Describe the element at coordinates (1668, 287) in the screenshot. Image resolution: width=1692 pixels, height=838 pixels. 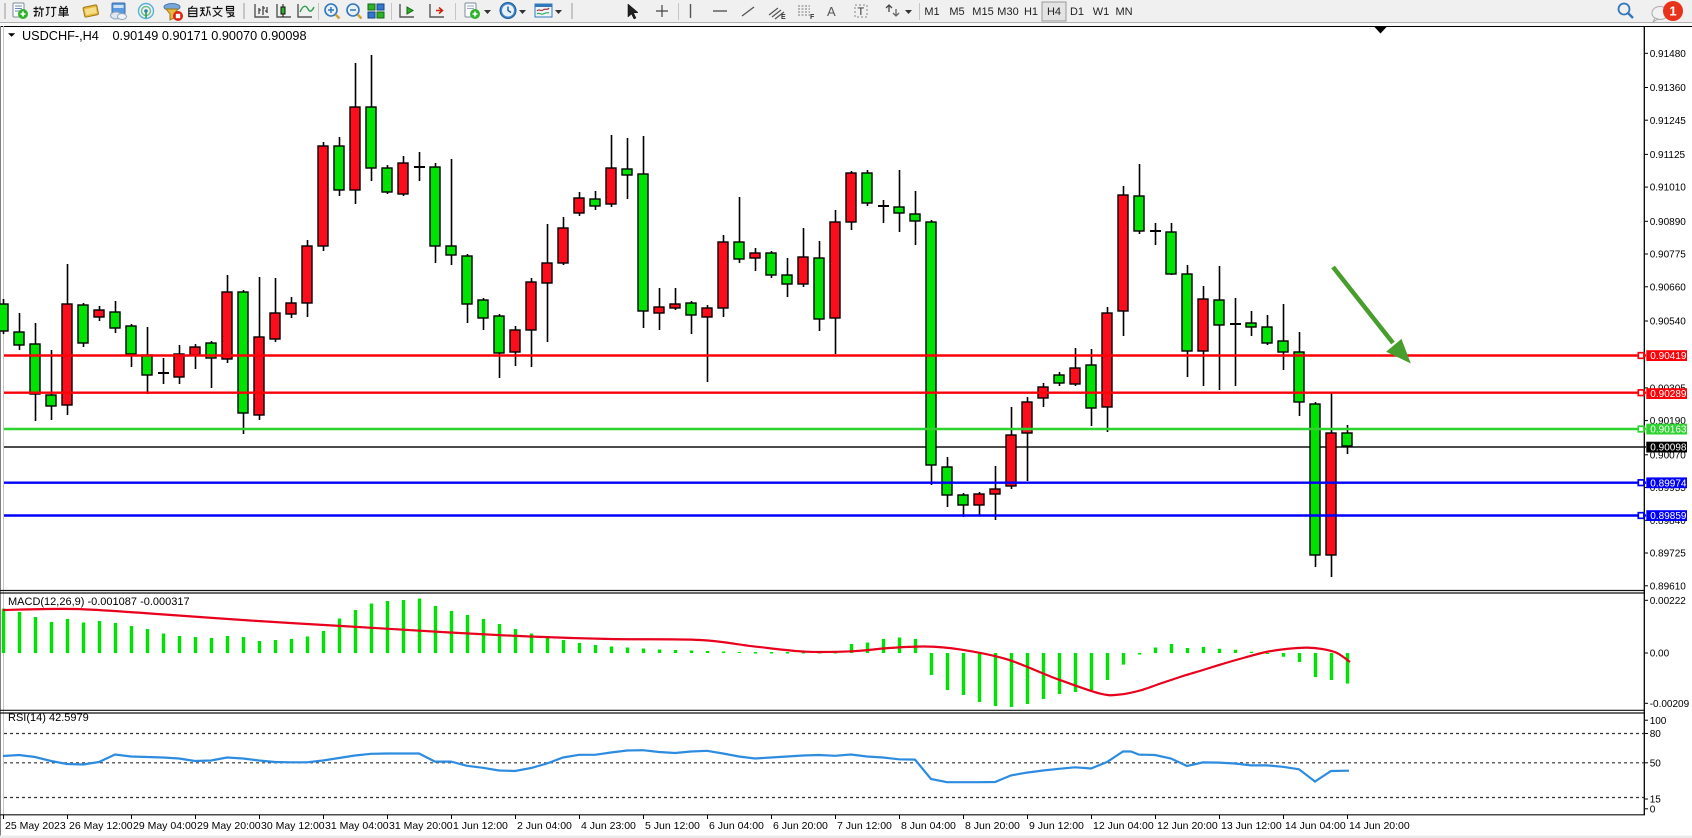
I see `svg-text: 0.90660` at that location.